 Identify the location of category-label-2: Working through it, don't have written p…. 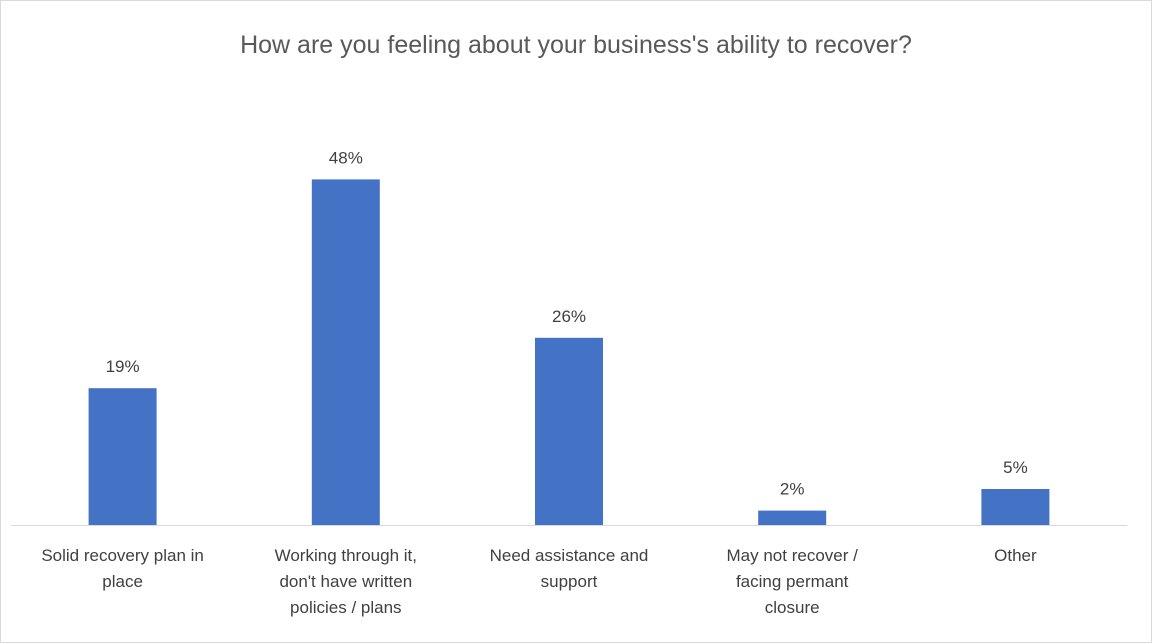
(345, 581).